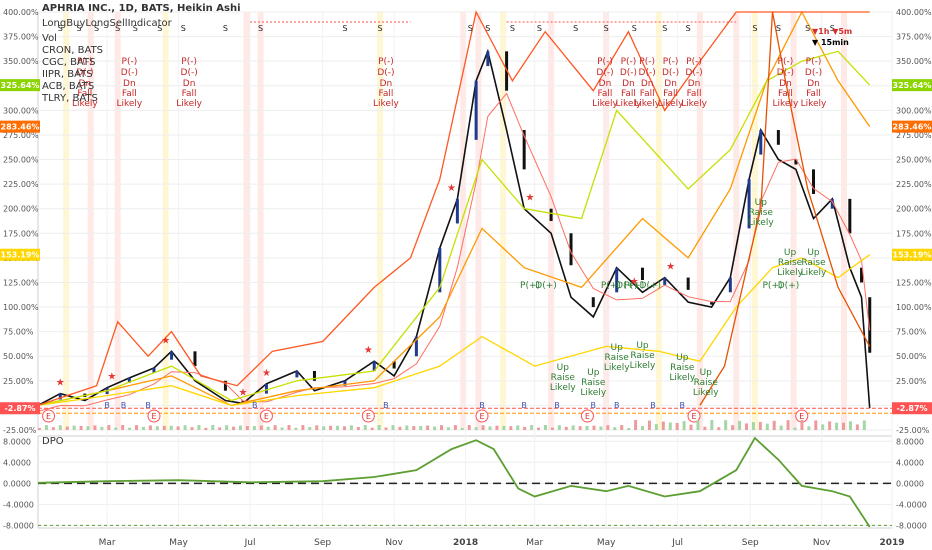  What do you see at coordinates (68, 86) in the screenshot?
I see `legend-overlay-acb: ACB, BATS` at bounding box center [68, 86].